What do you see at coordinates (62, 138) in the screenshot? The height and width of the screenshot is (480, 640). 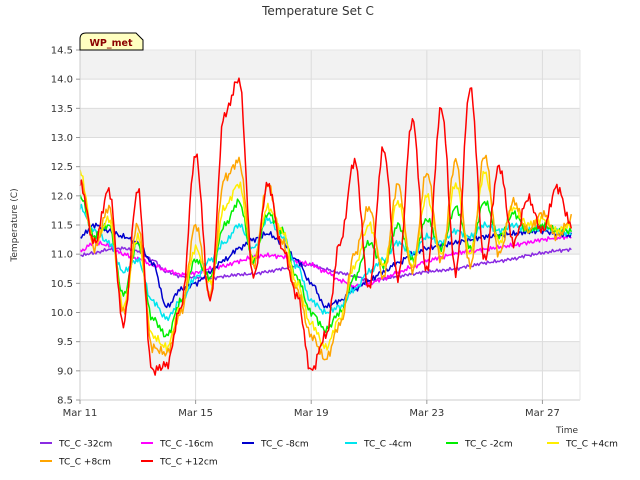 I see `y-tick-label: 13.0` at bounding box center [62, 138].